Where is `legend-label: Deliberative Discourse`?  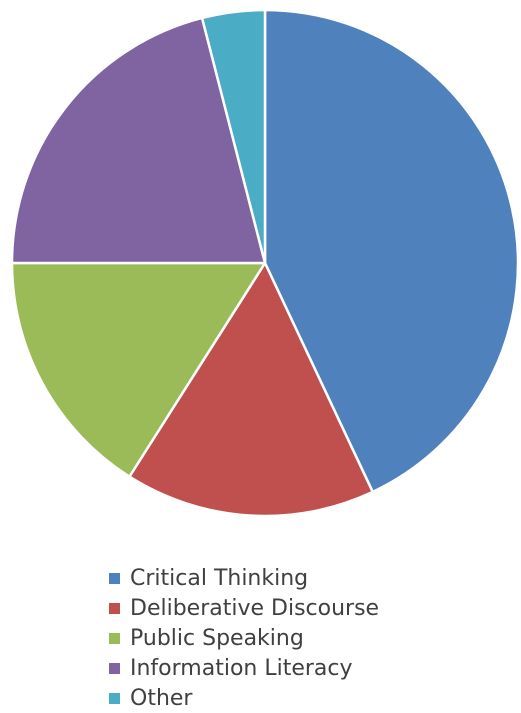 legend-label: Deliberative Discourse is located at coordinates (255, 608).